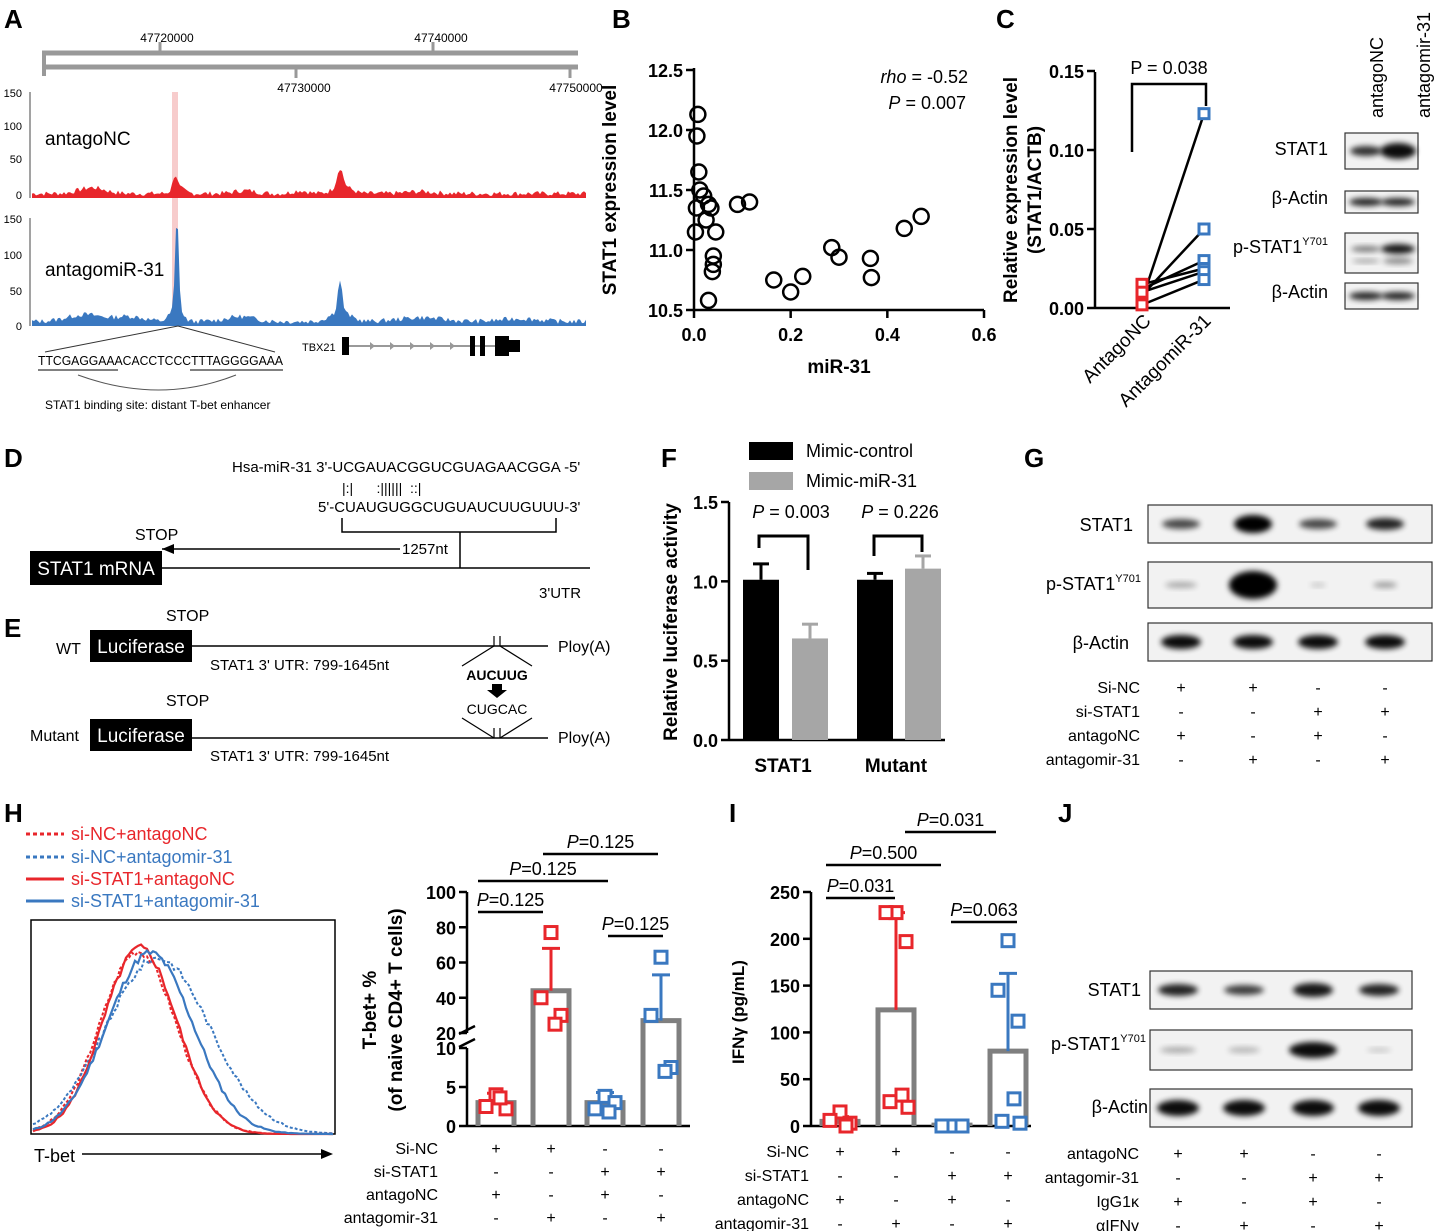 This screenshot has width=1448, height=1231. I want to click on c-blot-pstat1-band, so click(1398, 261).